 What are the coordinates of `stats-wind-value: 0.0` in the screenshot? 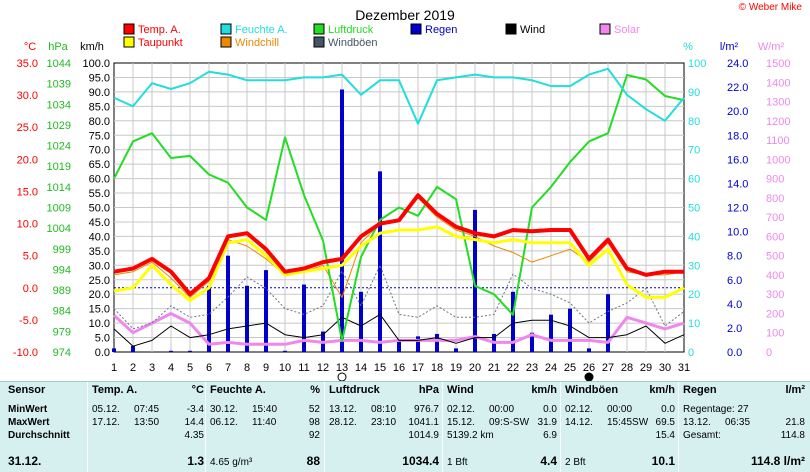 It's located at (550, 409).